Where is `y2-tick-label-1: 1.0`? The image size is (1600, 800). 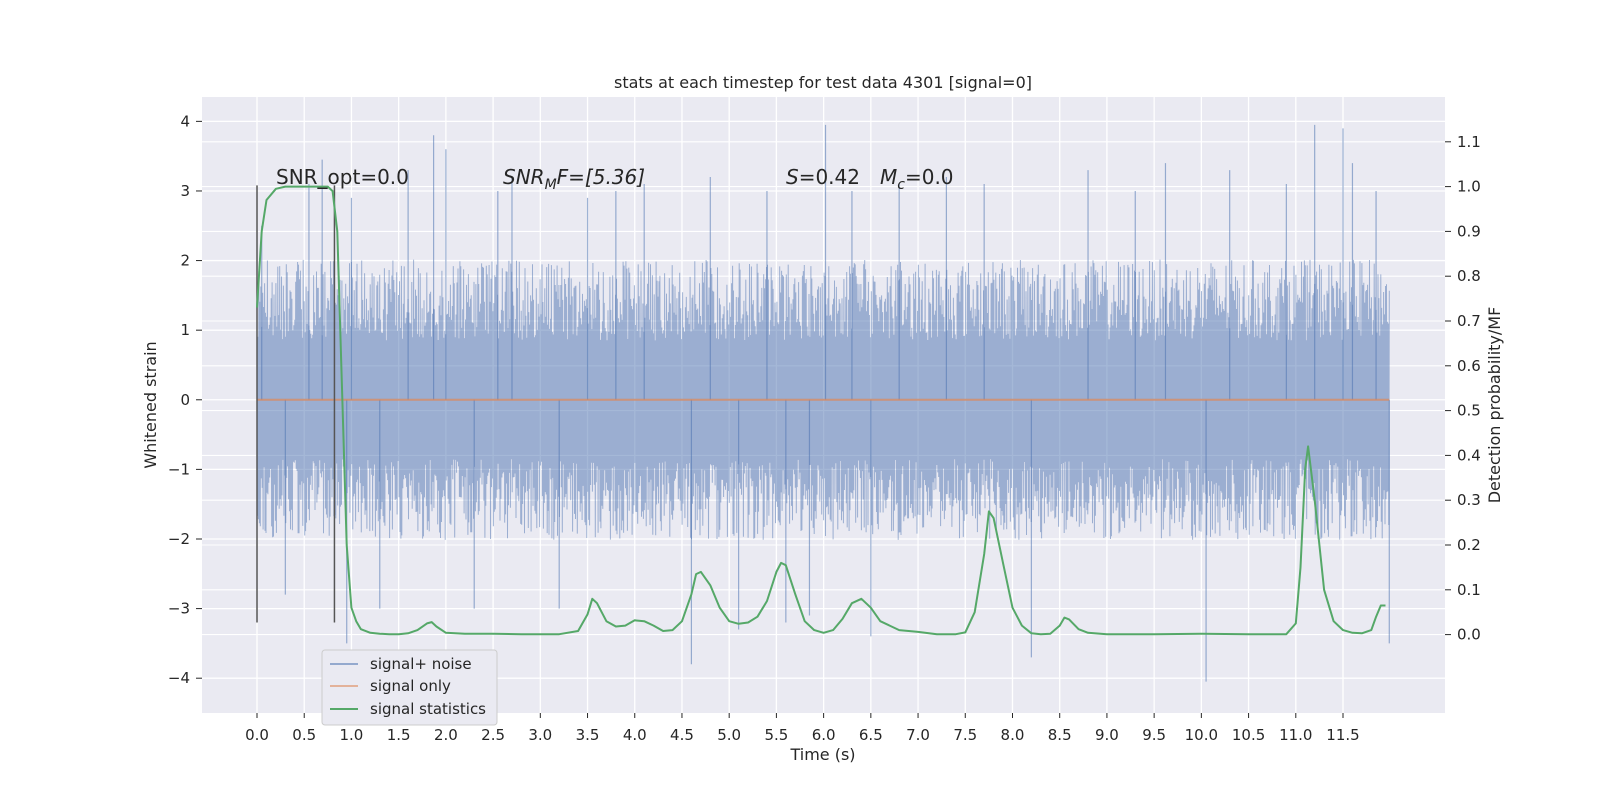
y2-tick-label-1: 1.0 is located at coordinates (1469, 187).